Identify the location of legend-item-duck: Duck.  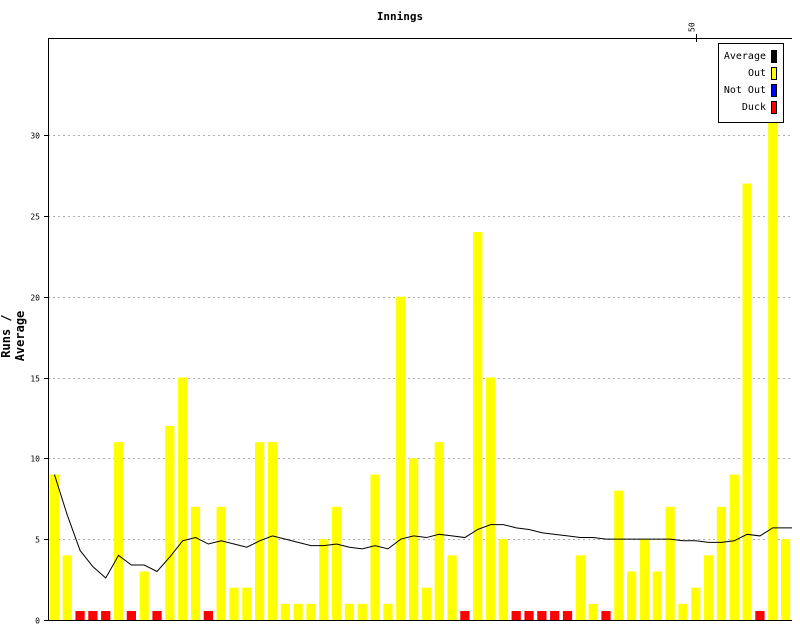
(759, 107).